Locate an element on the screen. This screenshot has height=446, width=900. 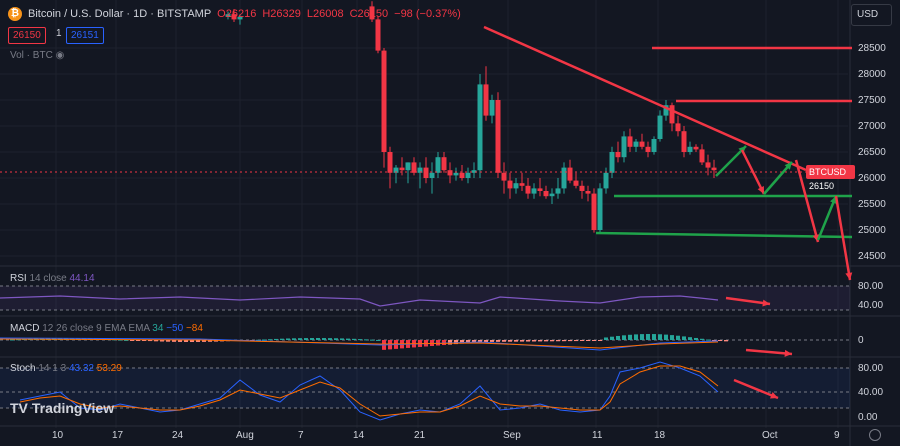
macd-signal-value: −84 is located at coordinates (194, 328).